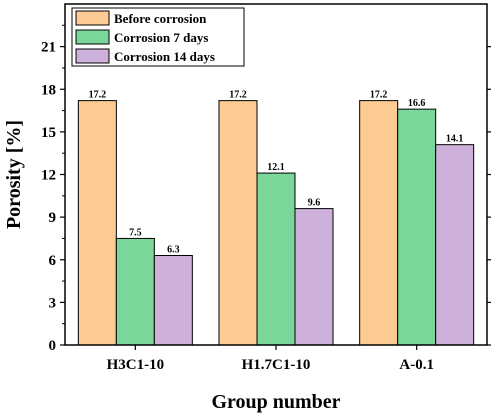 The height and width of the screenshot is (415, 498). I want to click on bar-H1.7C1-10-2, so click(276, 259).